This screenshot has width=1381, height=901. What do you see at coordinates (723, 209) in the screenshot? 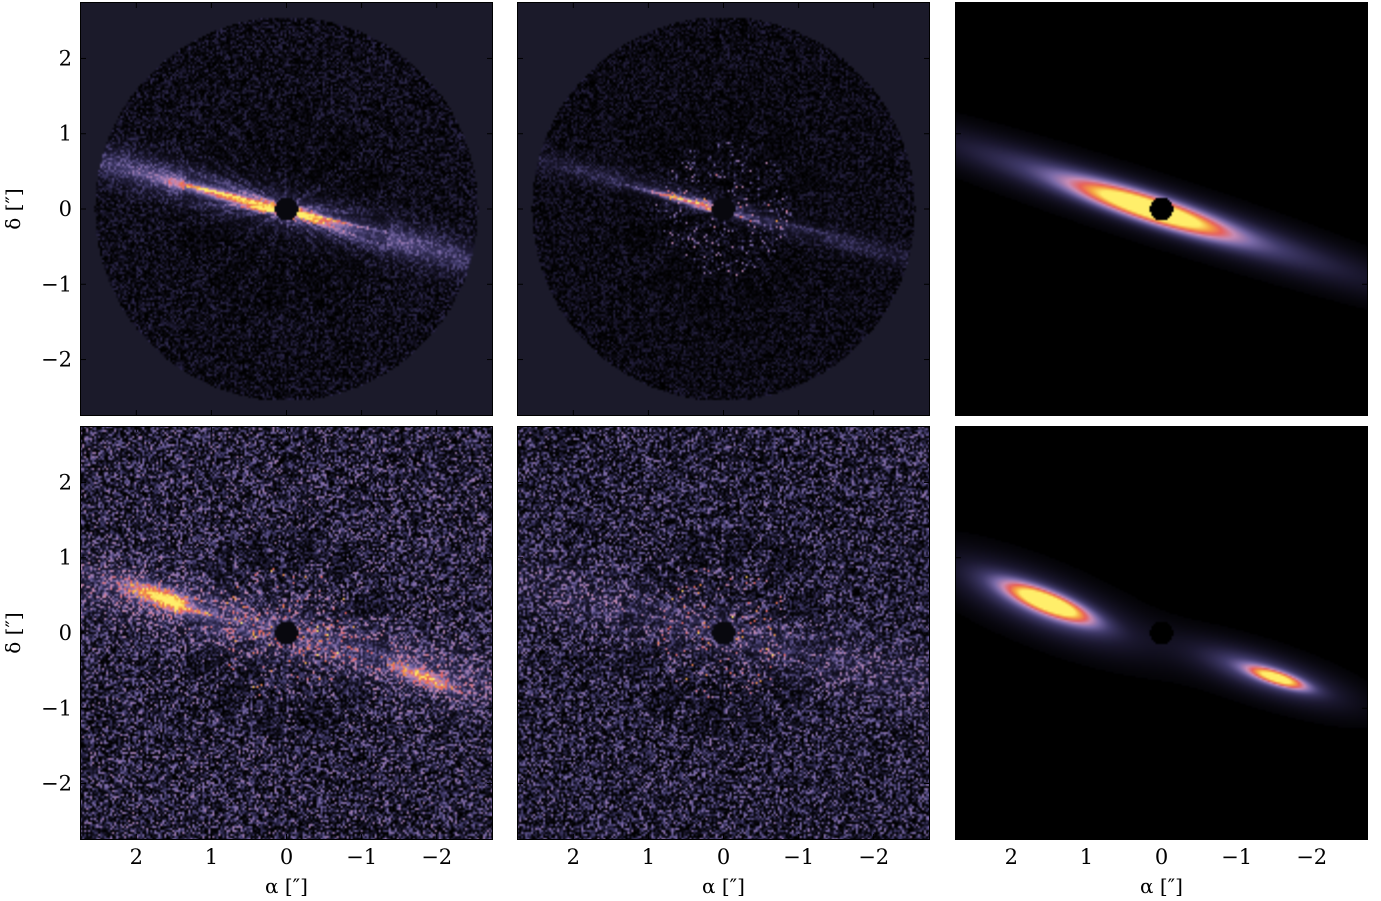
I see `panel-image-r0-c1` at bounding box center [723, 209].